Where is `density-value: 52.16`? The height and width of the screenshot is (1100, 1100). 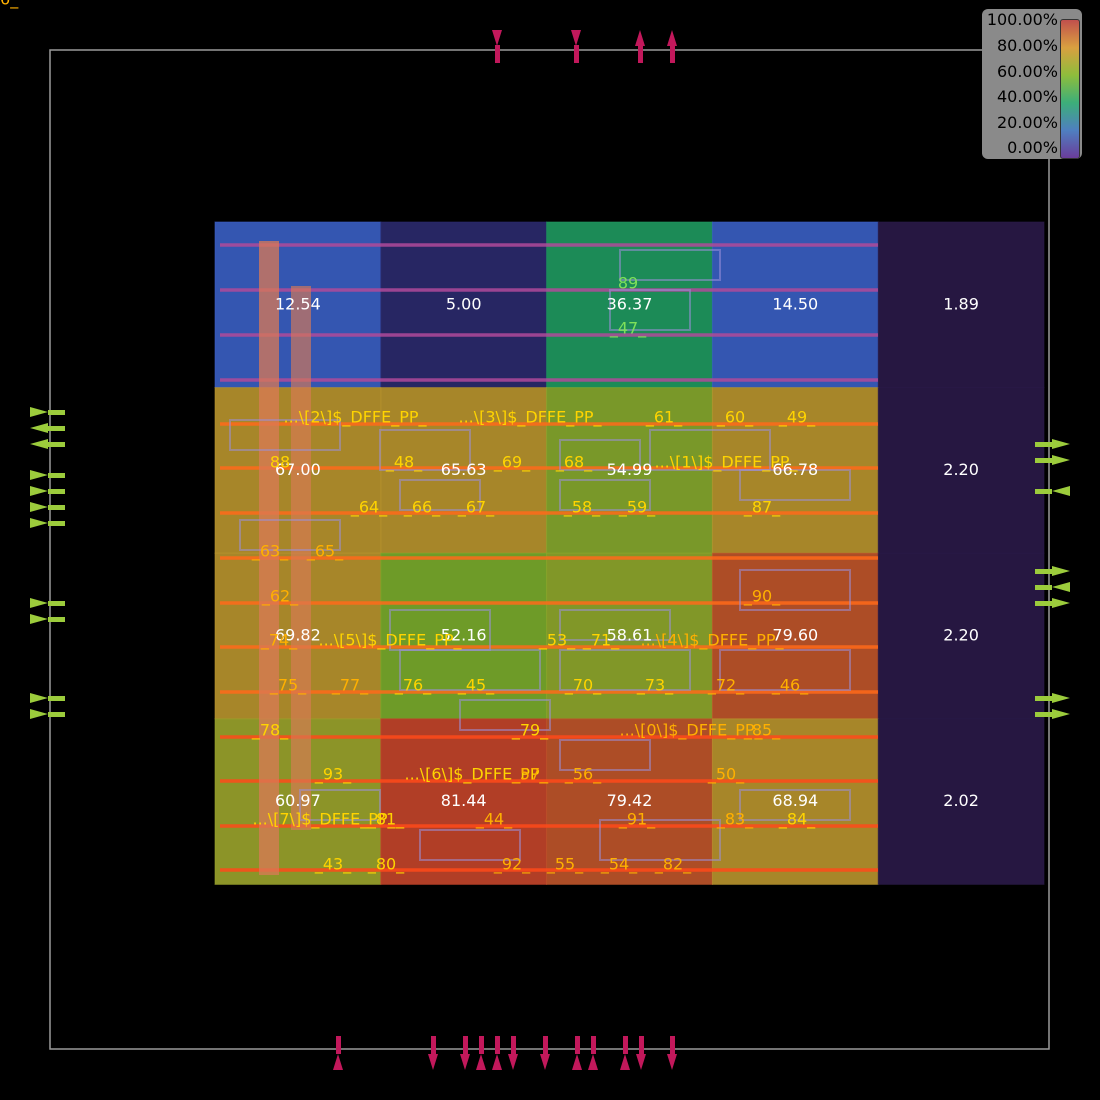
density-value: 52.16 is located at coordinates (464, 635).